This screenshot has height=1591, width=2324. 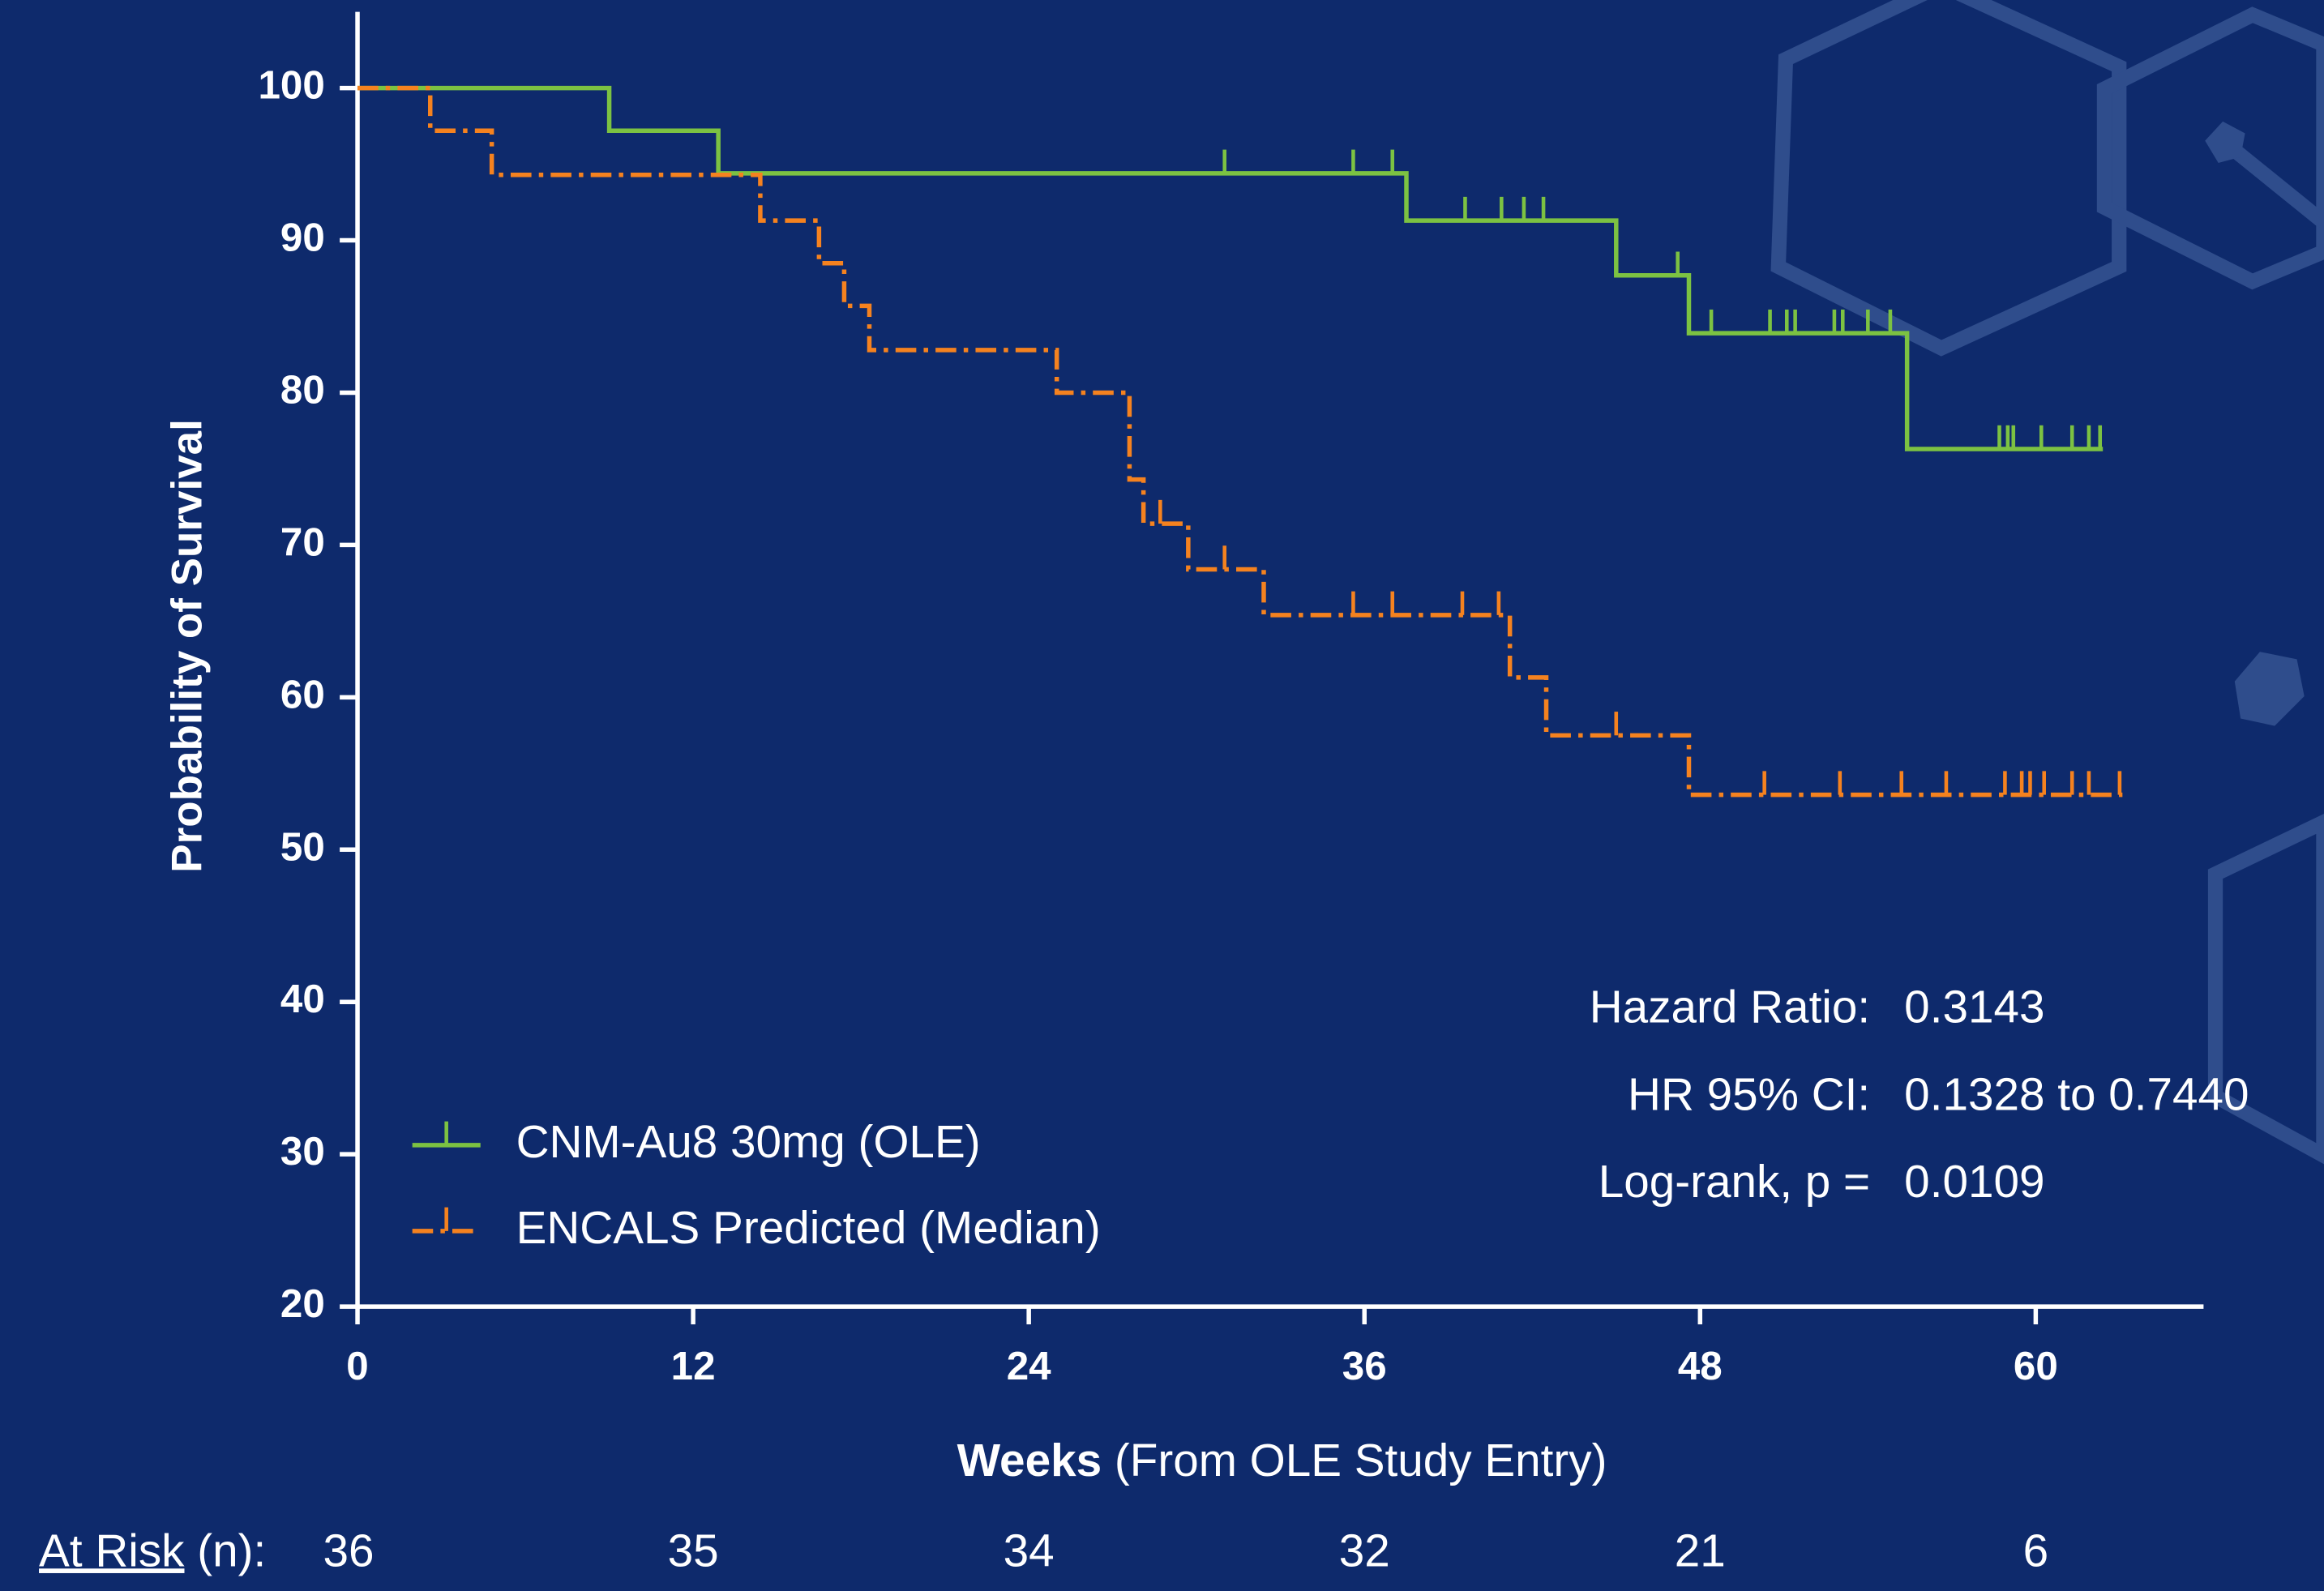 I want to click on y-tick-label: 60, so click(x=302, y=694).